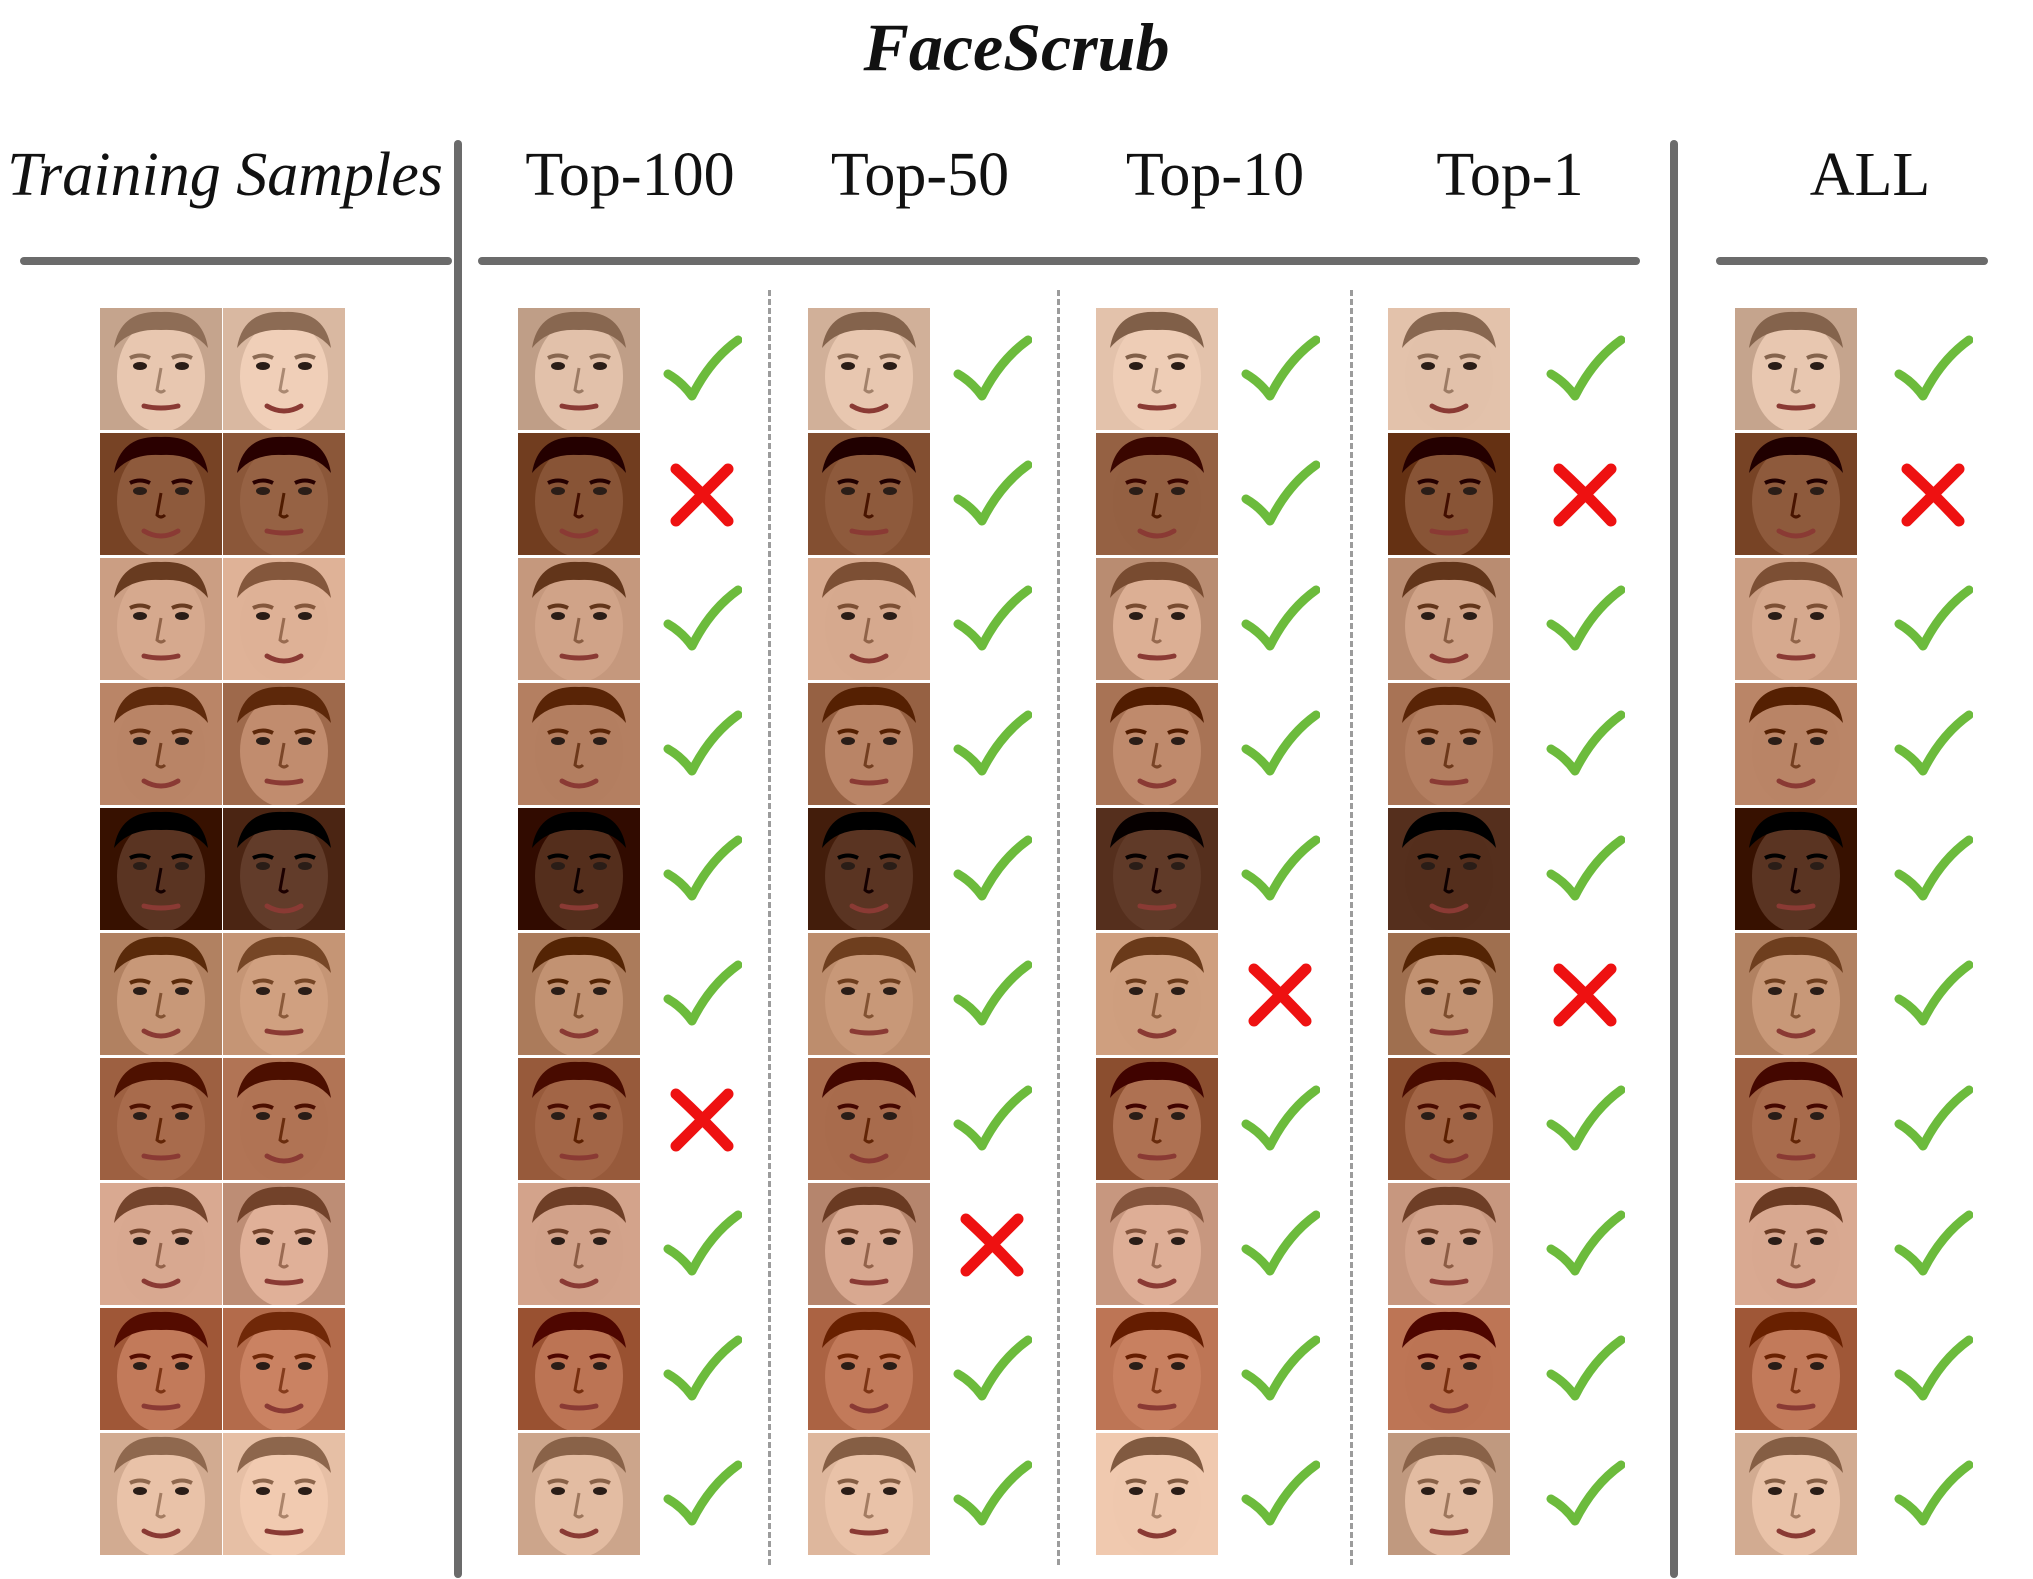 The height and width of the screenshot is (1579, 2033). What do you see at coordinates (920, 175) in the screenshot?
I see `header-top-50: Top-50` at bounding box center [920, 175].